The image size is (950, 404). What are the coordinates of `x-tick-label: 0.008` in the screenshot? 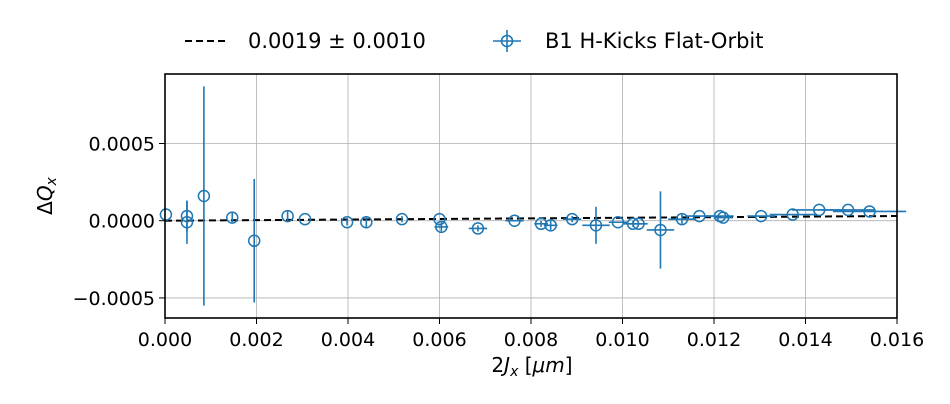 It's located at (531, 340).